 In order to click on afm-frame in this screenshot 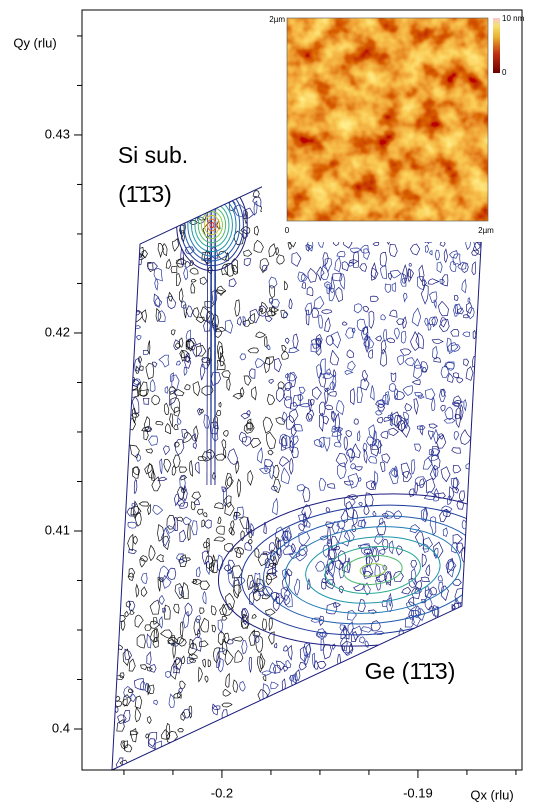, I will do `click(387, 119)`.